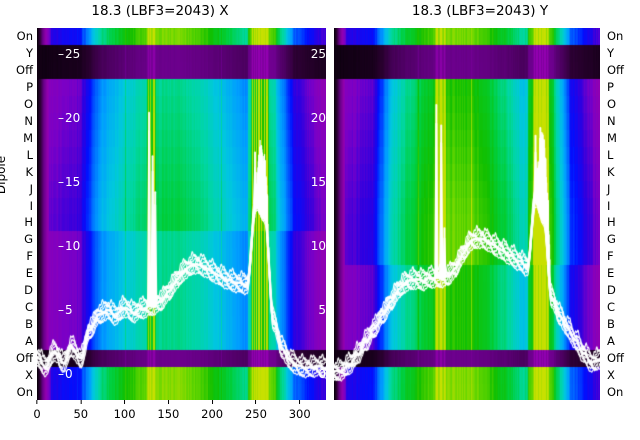 The width and height of the screenshot is (640, 440). Describe the element at coordinates (612, 104) in the screenshot. I see `category-tick-right-o-4: O` at that location.